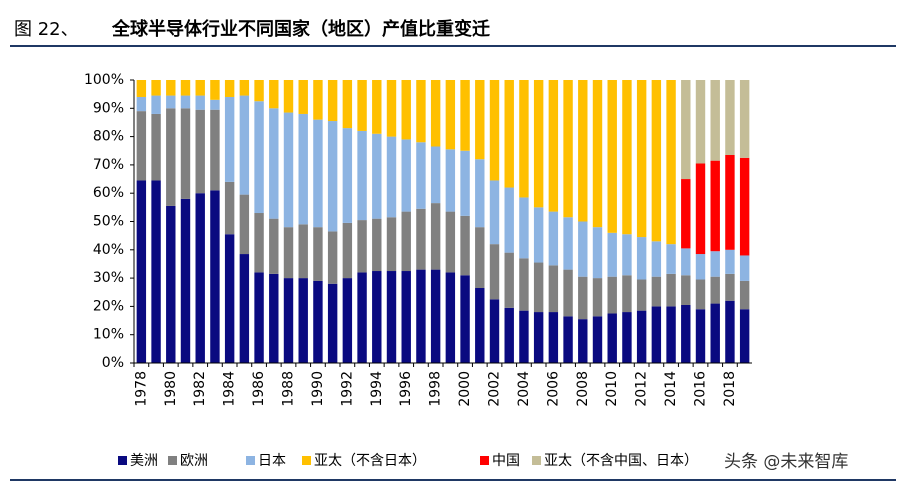 The image size is (906, 490). What do you see at coordinates (108, 306) in the screenshot?
I see `y-tick-label: 20%` at bounding box center [108, 306].